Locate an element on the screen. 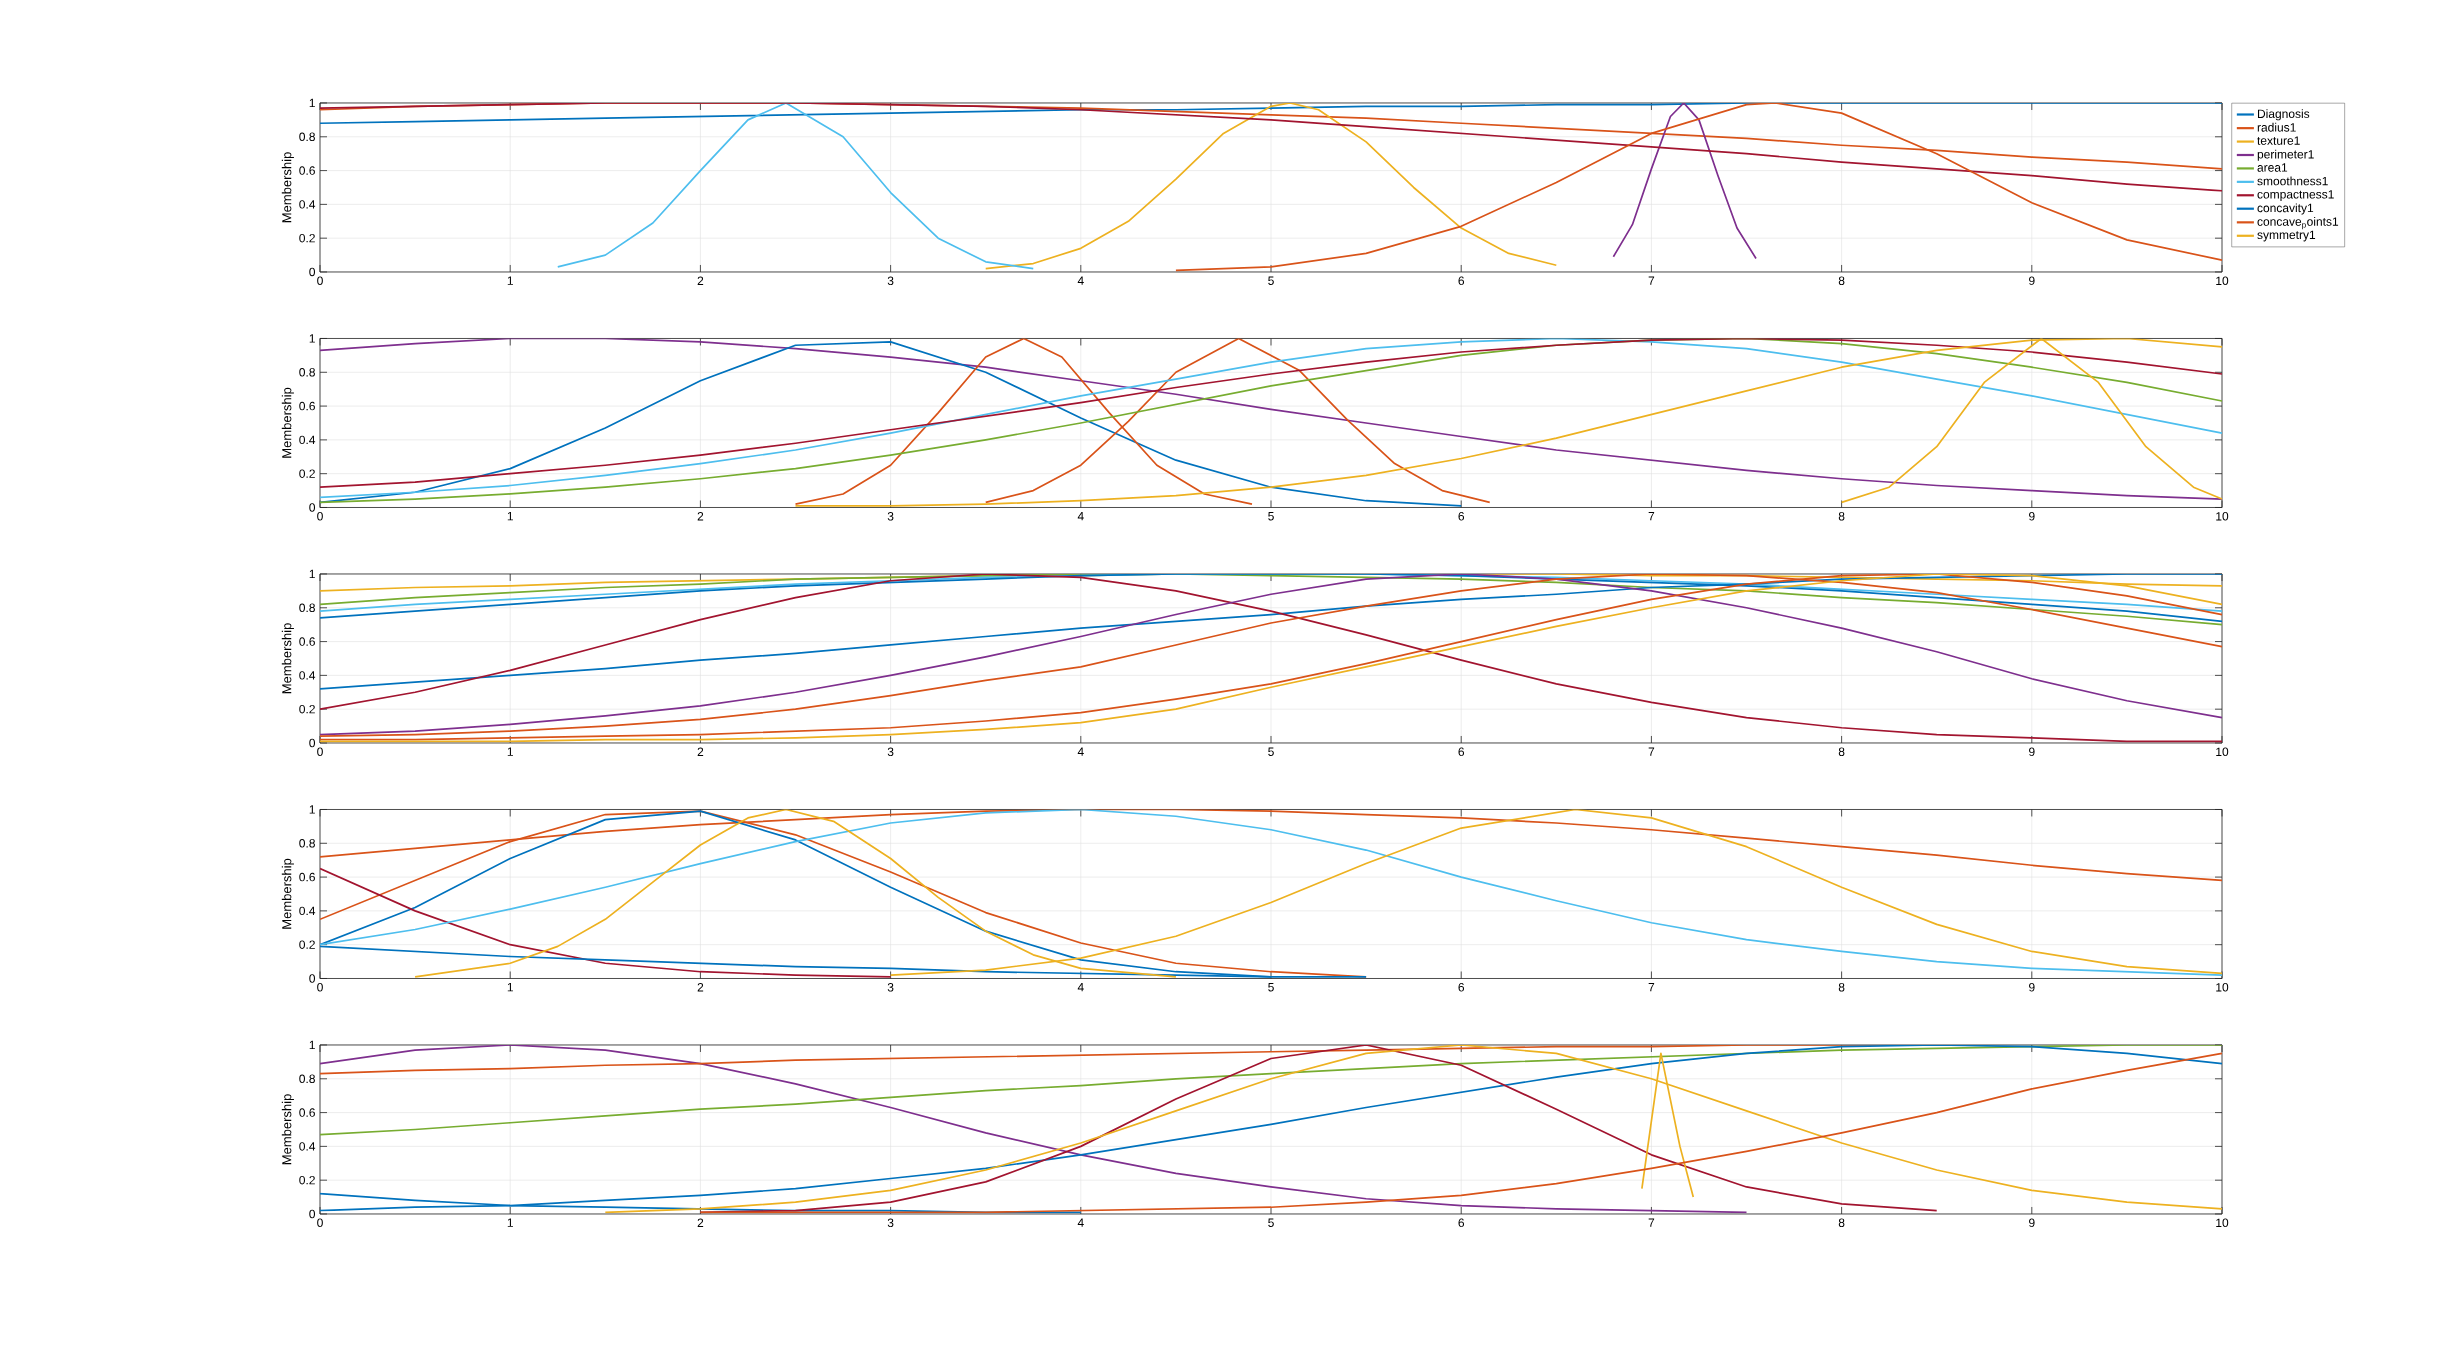  legend-label: smoothness1 is located at coordinates (2292, 181).